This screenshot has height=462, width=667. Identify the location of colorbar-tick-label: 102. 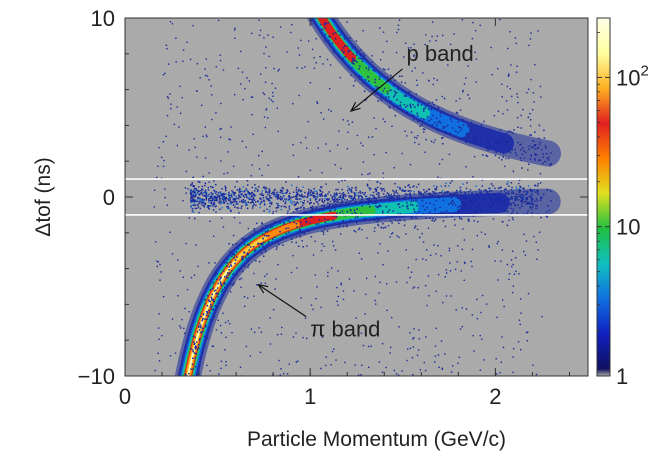
(632, 76).